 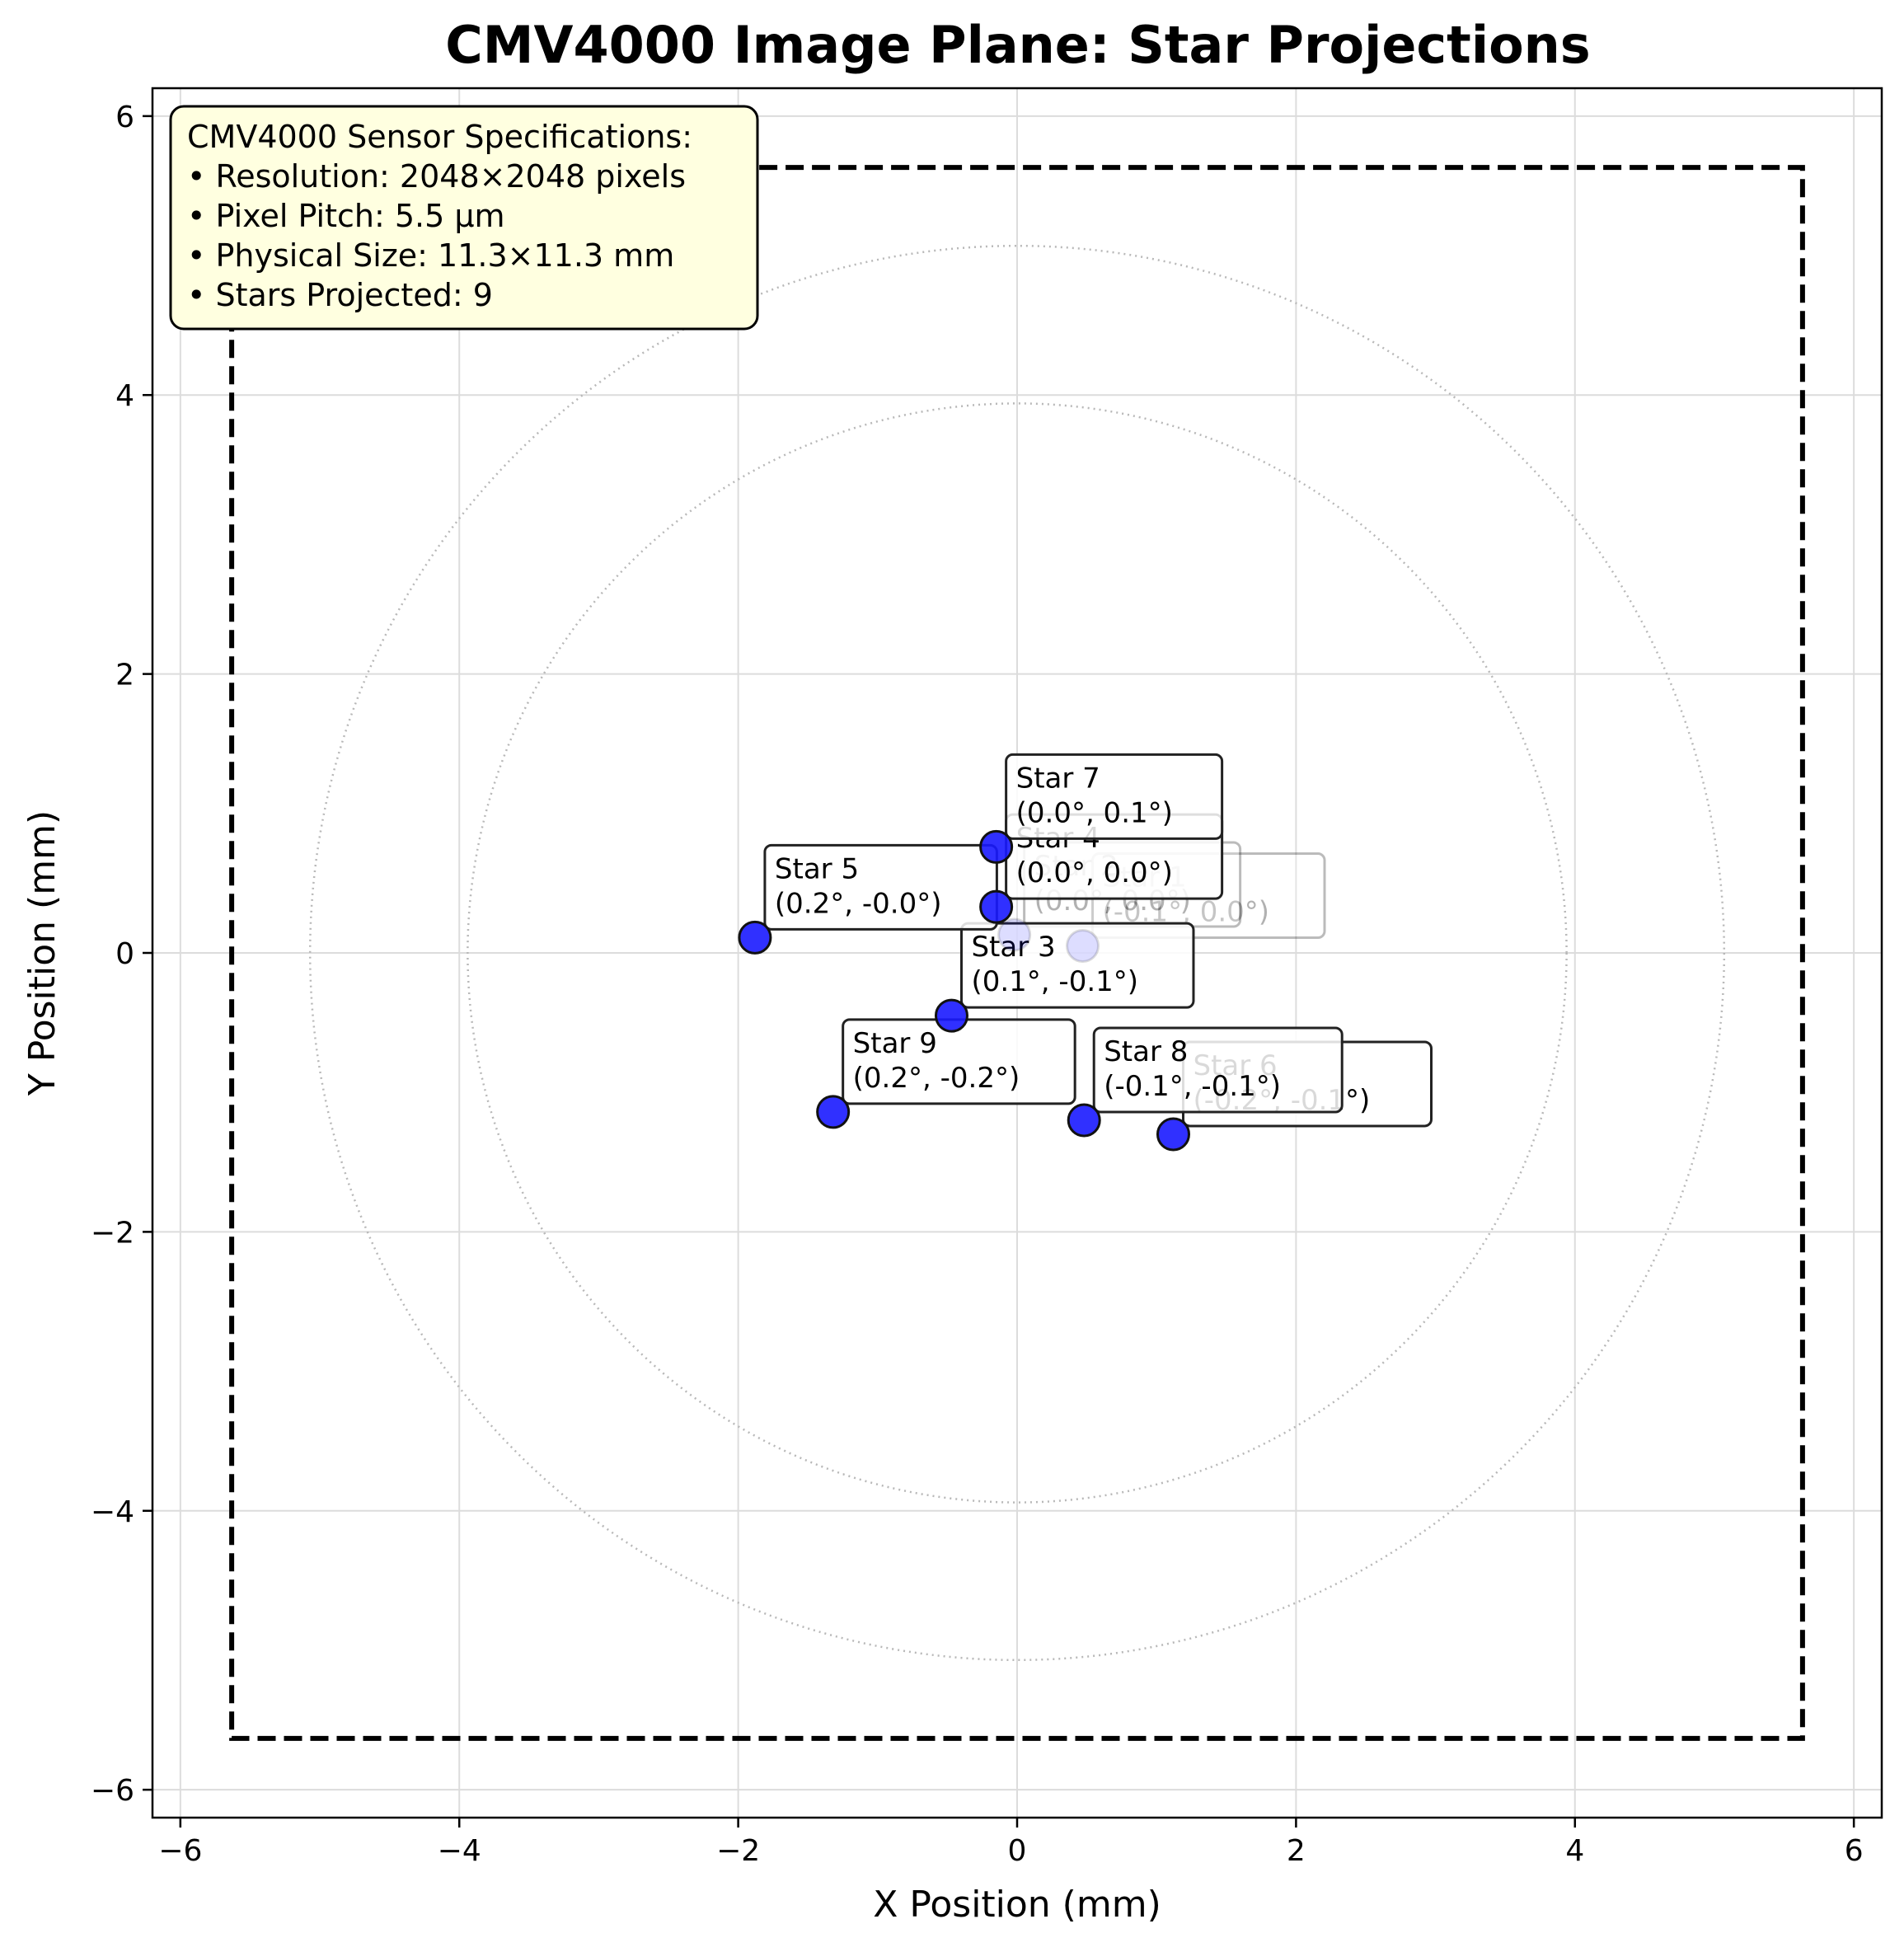 What do you see at coordinates (1058, 778) in the screenshot?
I see `star-label-text: Star 7` at bounding box center [1058, 778].